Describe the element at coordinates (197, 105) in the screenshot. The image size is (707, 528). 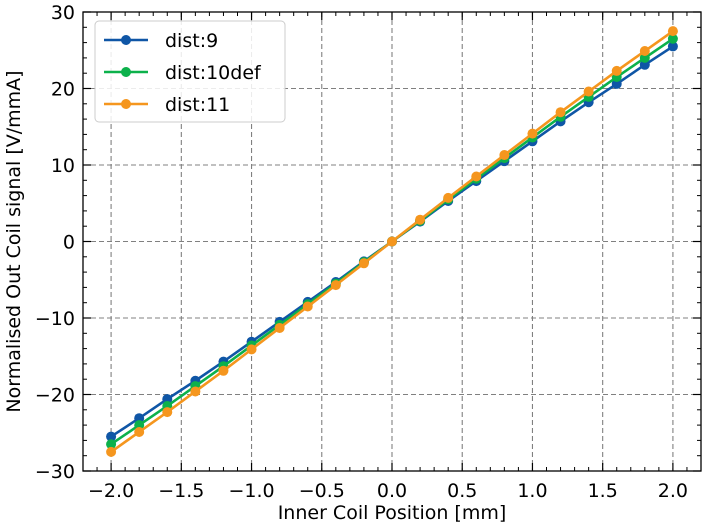
I see `legend-label: dist:11` at that location.